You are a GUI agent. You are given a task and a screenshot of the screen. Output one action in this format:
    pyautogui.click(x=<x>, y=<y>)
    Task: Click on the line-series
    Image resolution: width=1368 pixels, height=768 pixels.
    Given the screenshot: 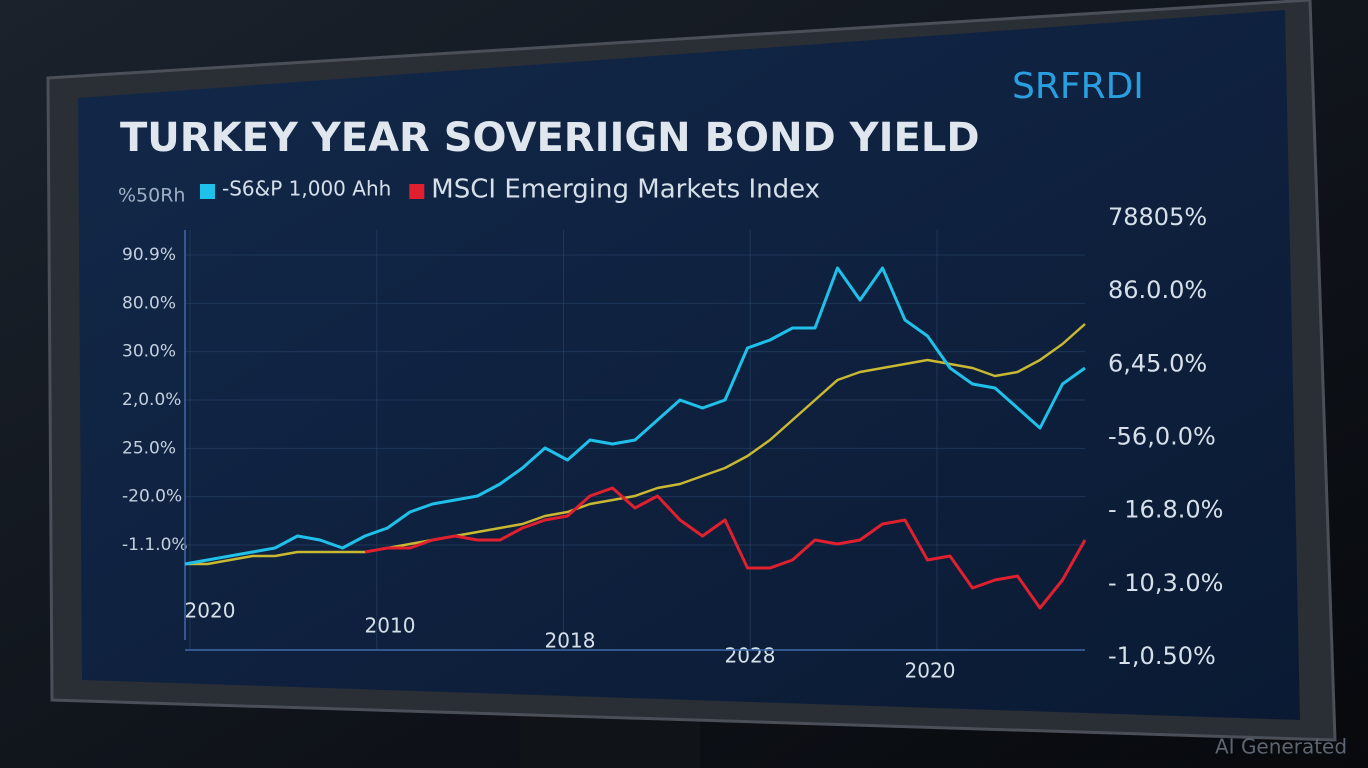 What is the action you would take?
    pyautogui.click(x=725, y=548)
    